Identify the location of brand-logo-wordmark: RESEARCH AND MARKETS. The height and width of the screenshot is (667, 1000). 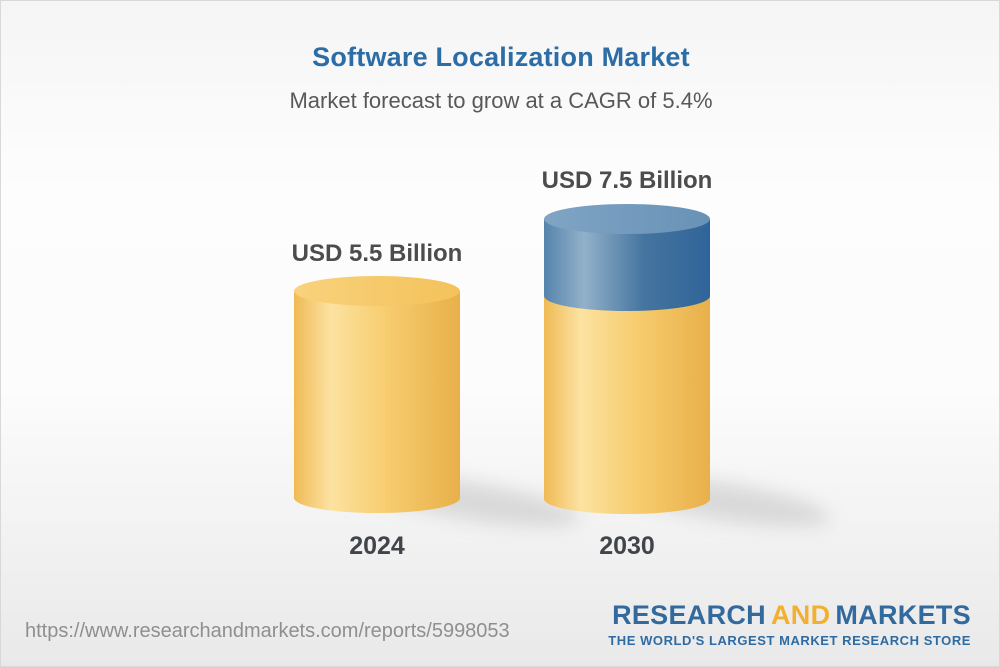
(789, 615).